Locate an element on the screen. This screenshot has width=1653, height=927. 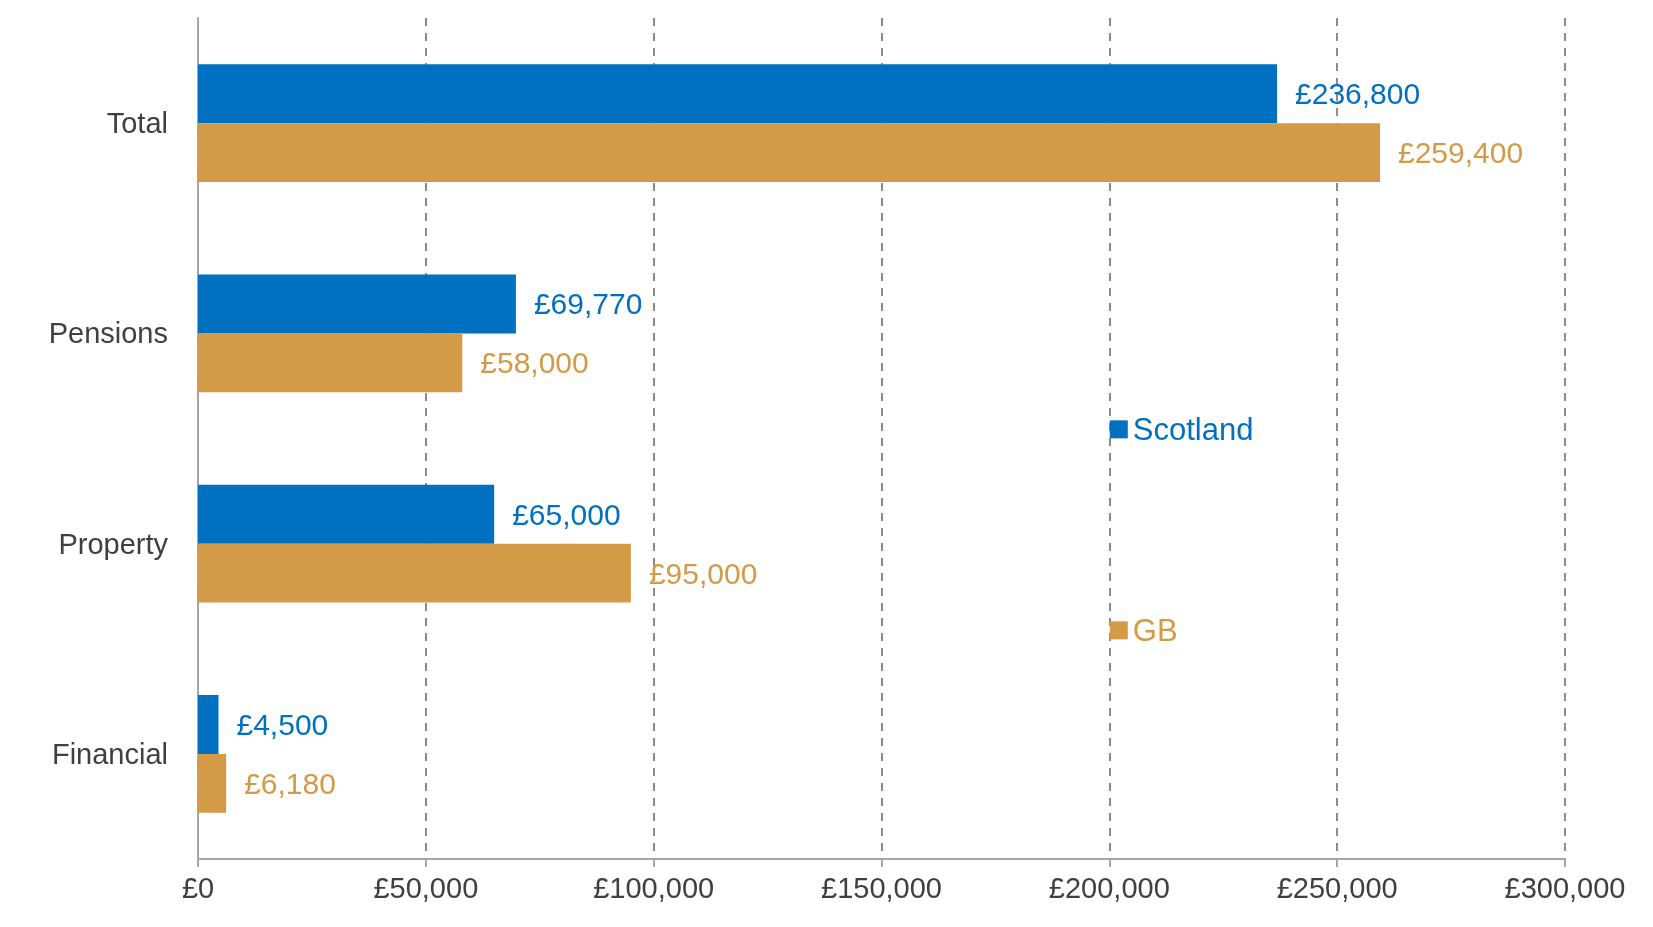
data-label: £58,000 is located at coordinates (534, 363).